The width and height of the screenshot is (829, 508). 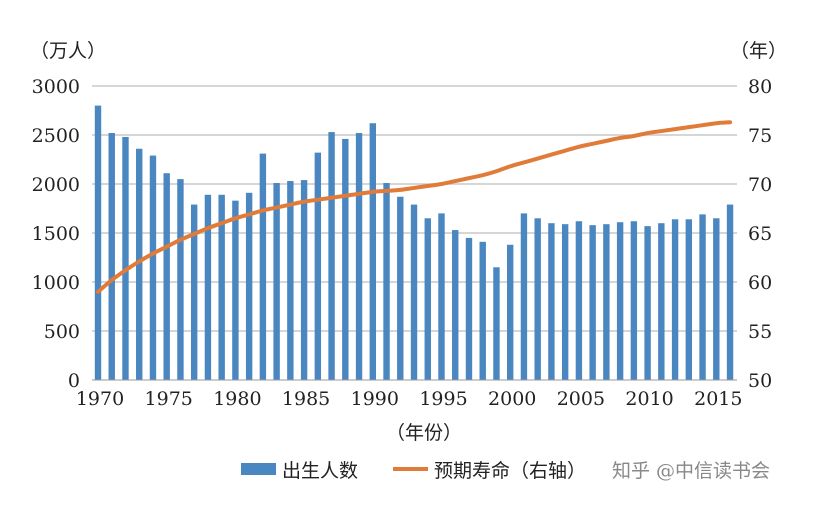 I want to click on y-right-tick-label: 50, so click(x=760, y=381).